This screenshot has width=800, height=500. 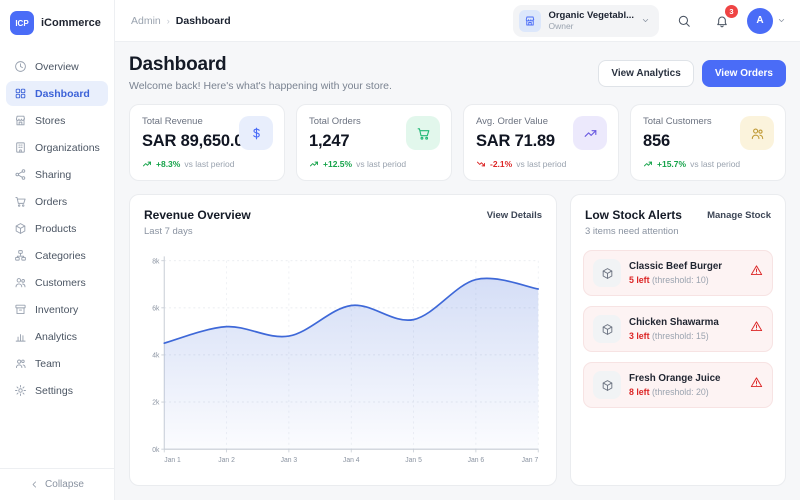 I want to click on store-selector: Organic Vegetabl... Owner, so click(x=586, y=20).